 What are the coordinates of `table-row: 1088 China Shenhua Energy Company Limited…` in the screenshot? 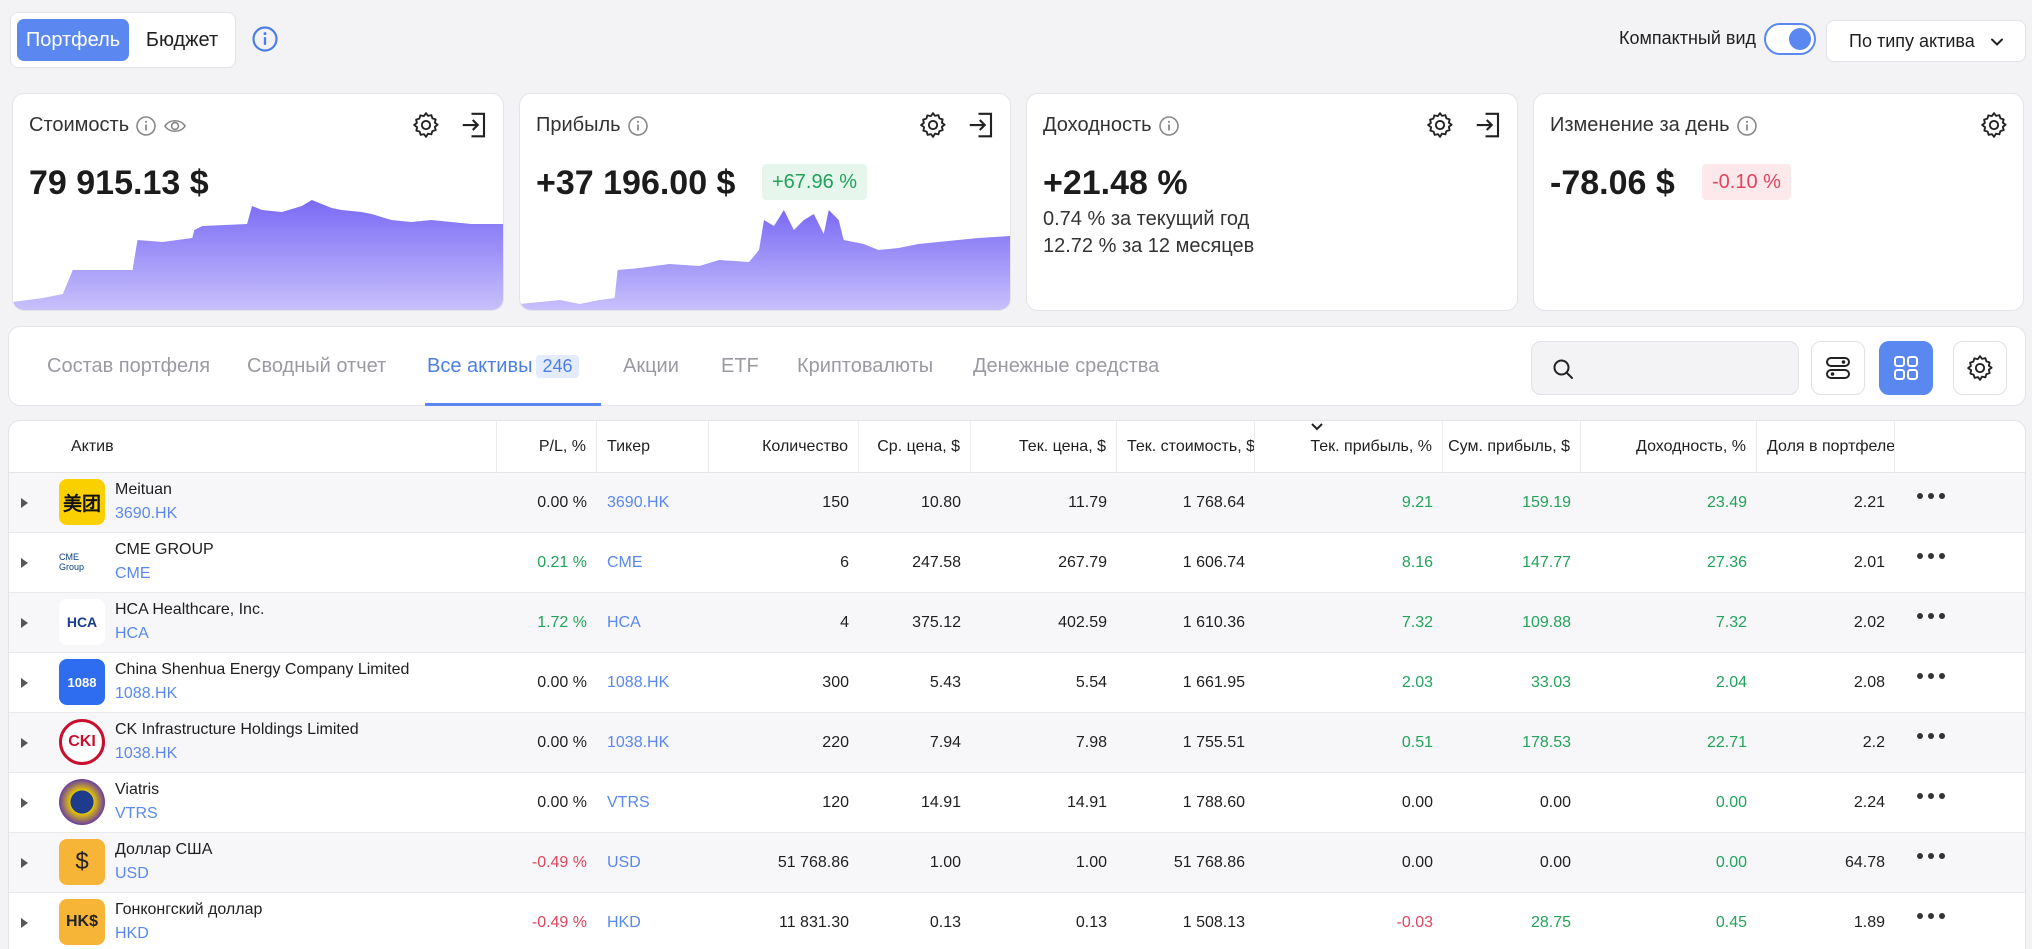 It's located at (1017, 683).